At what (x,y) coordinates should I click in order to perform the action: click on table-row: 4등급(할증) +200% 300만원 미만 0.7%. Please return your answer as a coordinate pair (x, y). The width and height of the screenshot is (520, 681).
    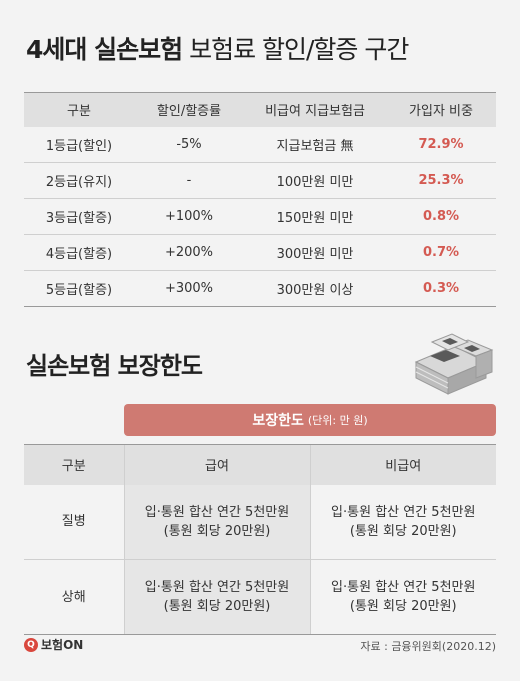
    Looking at the image, I should click on (260, 252).